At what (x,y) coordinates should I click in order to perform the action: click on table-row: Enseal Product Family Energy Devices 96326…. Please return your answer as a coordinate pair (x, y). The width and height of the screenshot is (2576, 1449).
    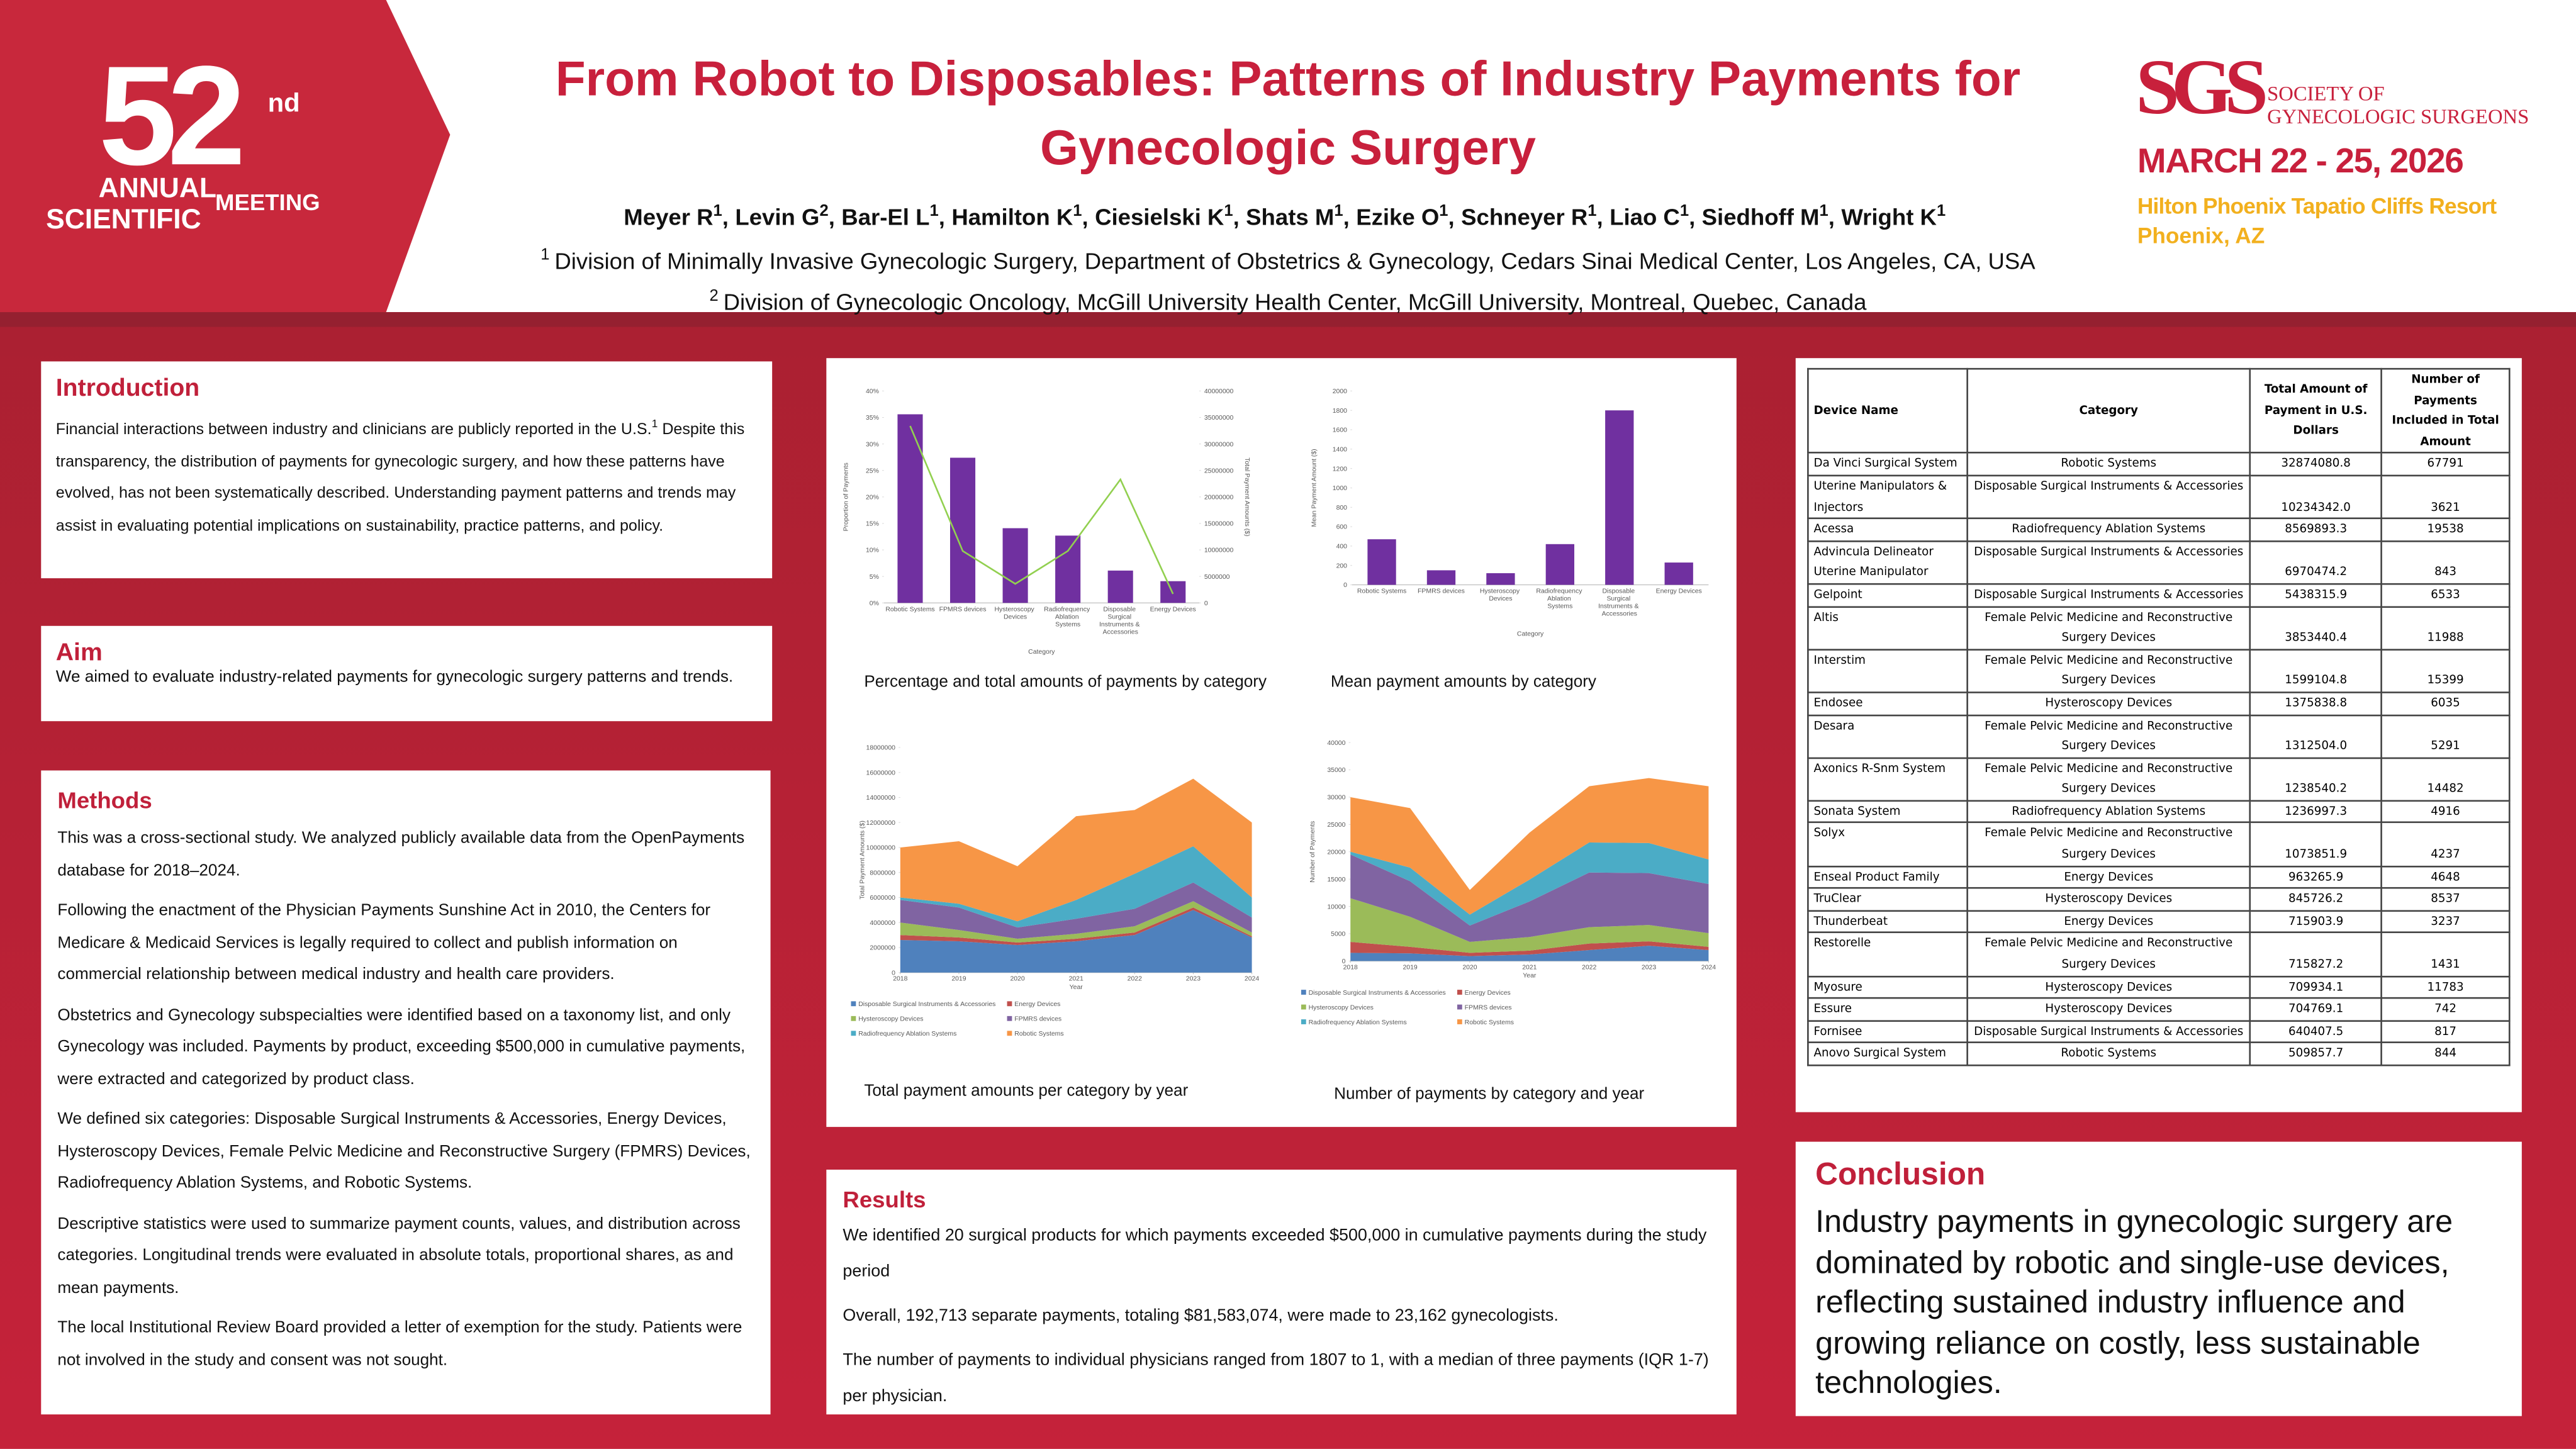
    Looking at the image, I should click on (2159, 877).